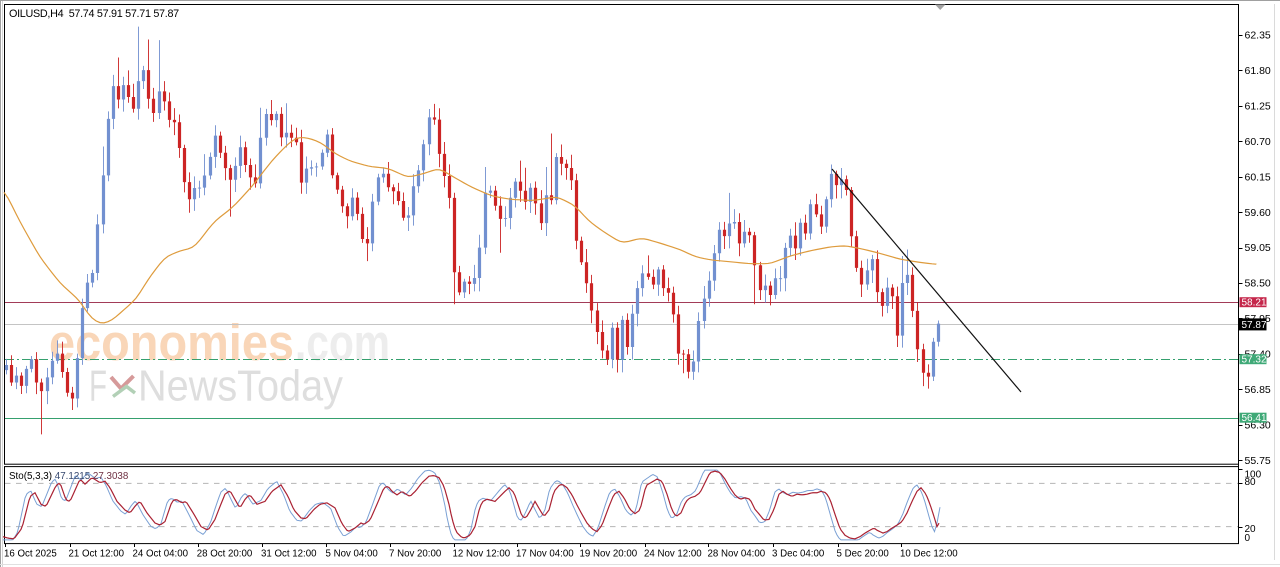 The height and width of the screenshot is (567, 1280). Describe the element at coordinates (352, 554) in the screenshot. I see `svg-text: 5 Nov 04:00` at that location.